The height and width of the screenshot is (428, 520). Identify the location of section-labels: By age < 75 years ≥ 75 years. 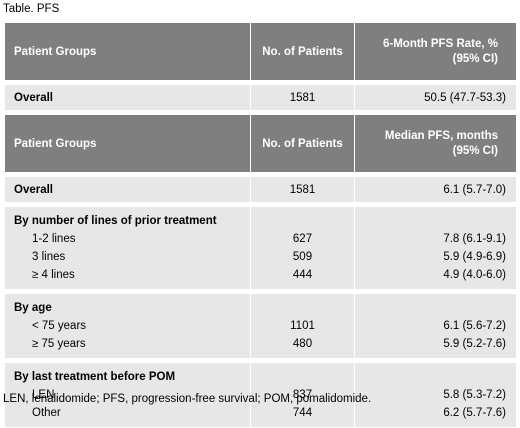
(127, 326).